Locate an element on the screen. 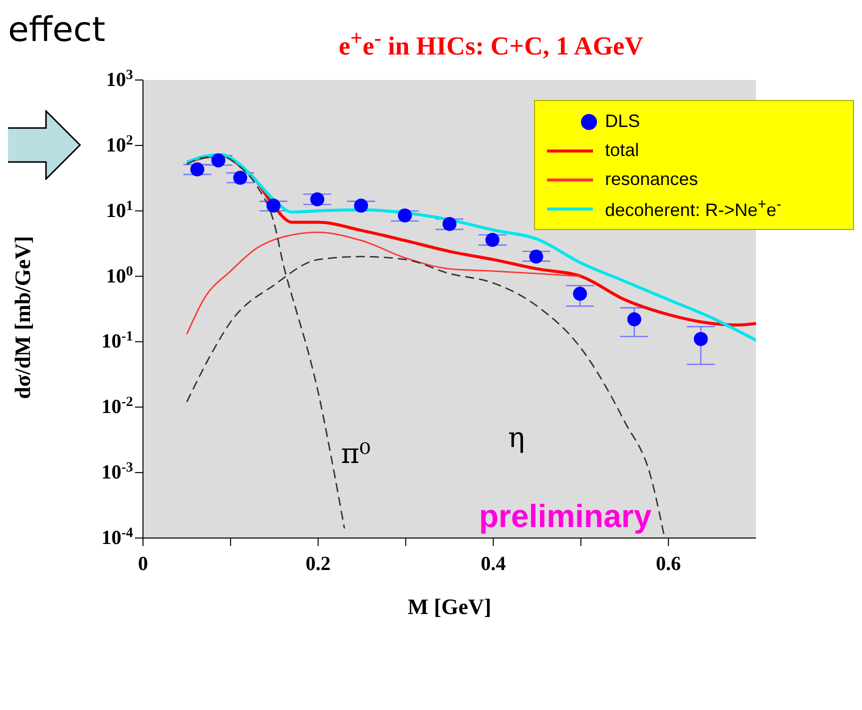 Image resolution: width=862 pixels, height=710 pixels. y-tick-label: 10$^{1}$ is located at coordinates (119, 210).